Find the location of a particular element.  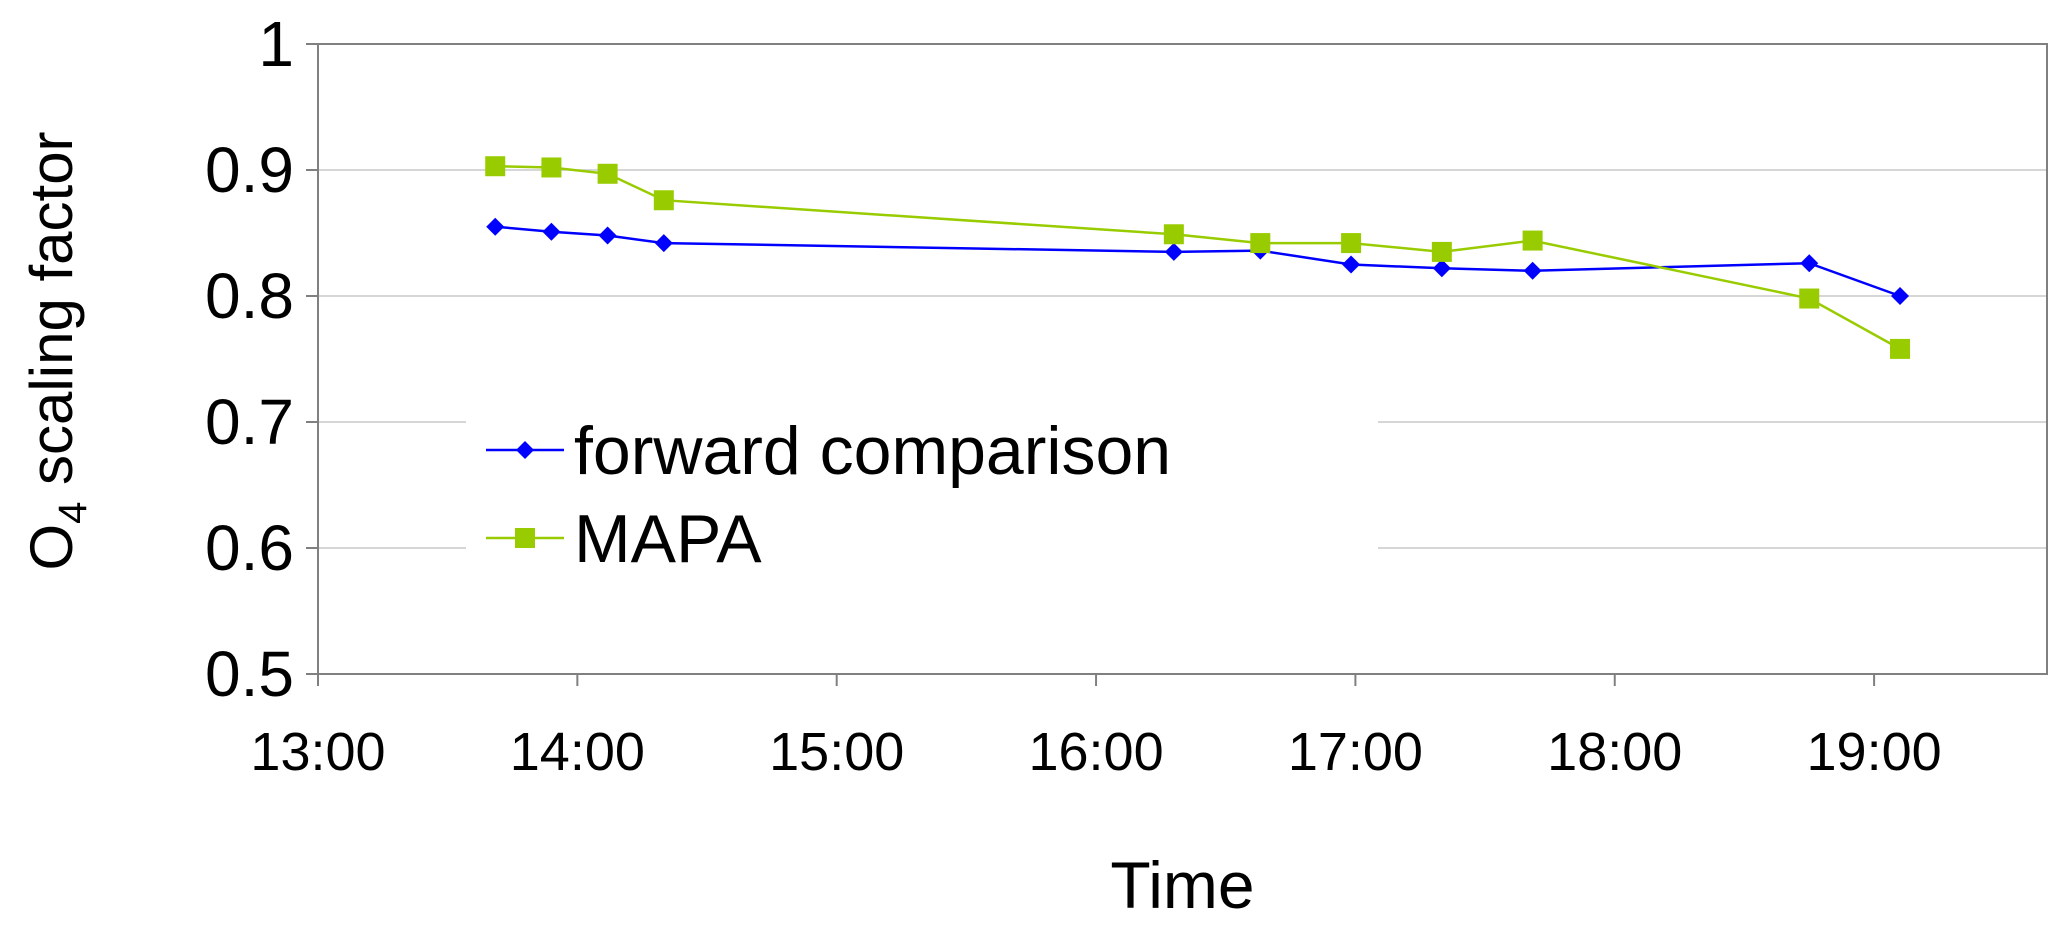

y-tick-label: 0.6 is located at coordinates (249, 548).